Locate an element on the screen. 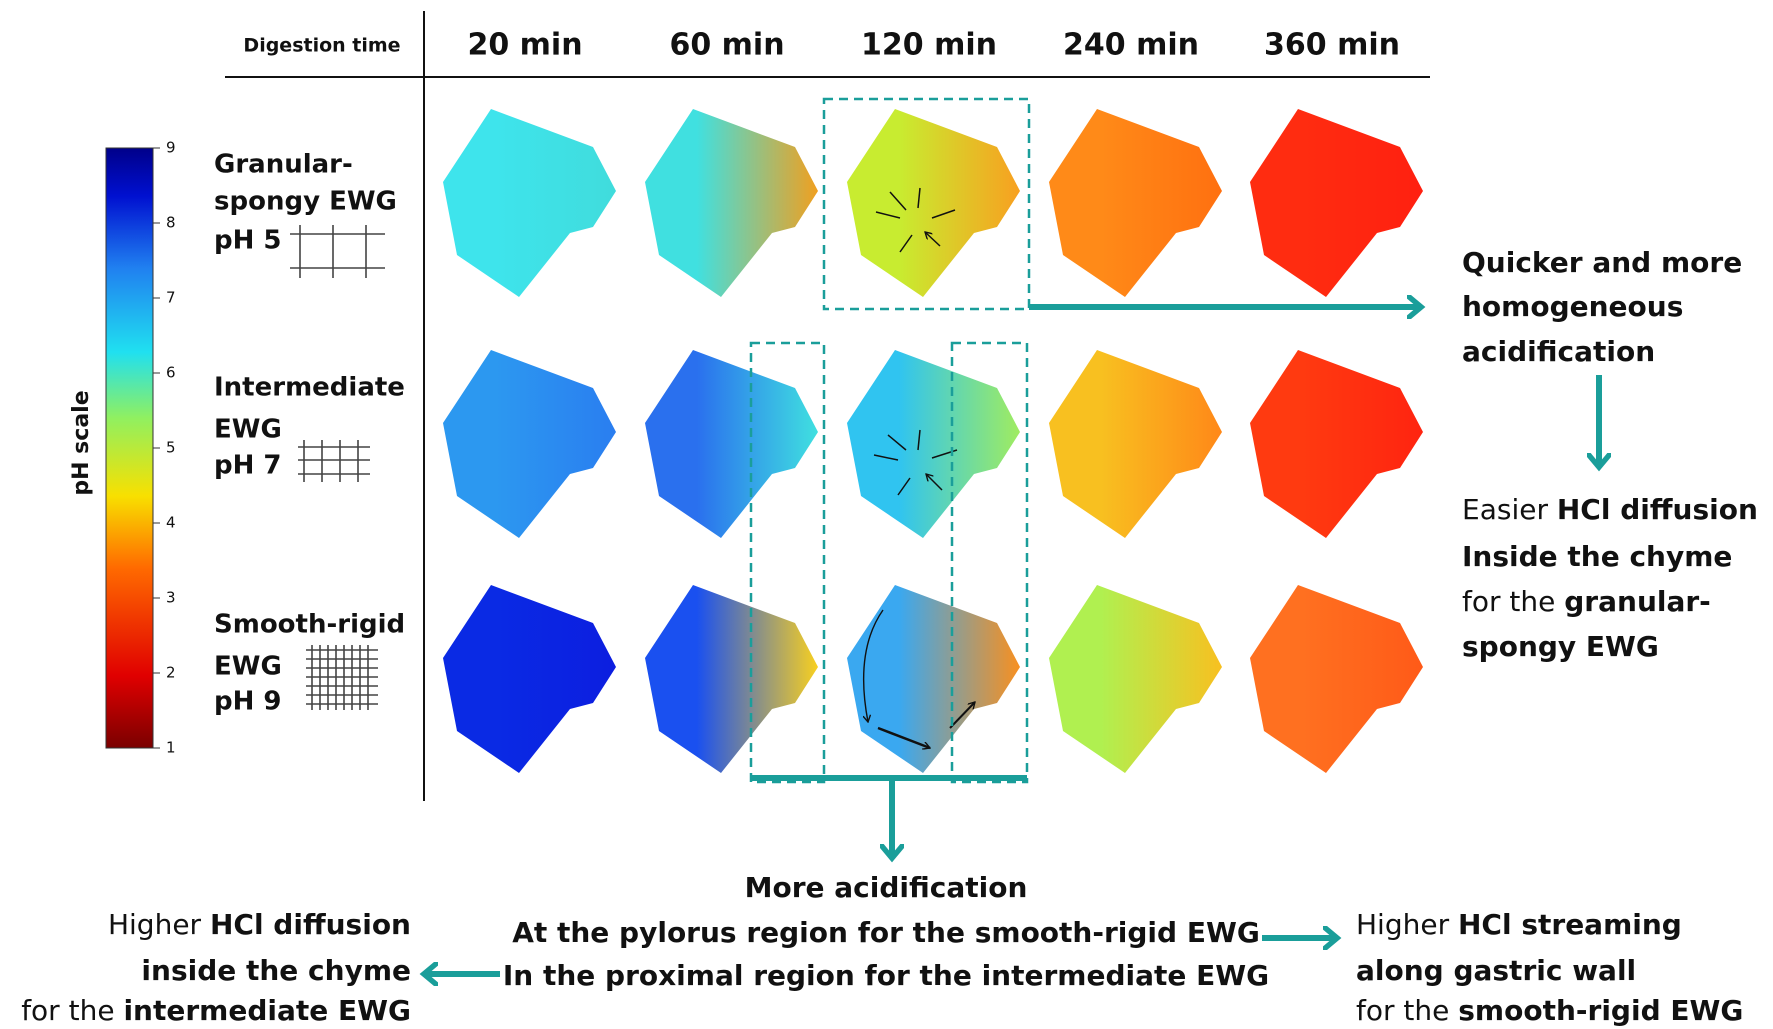  annotation-line: inside the chyme is located at coordinates (276, 970).